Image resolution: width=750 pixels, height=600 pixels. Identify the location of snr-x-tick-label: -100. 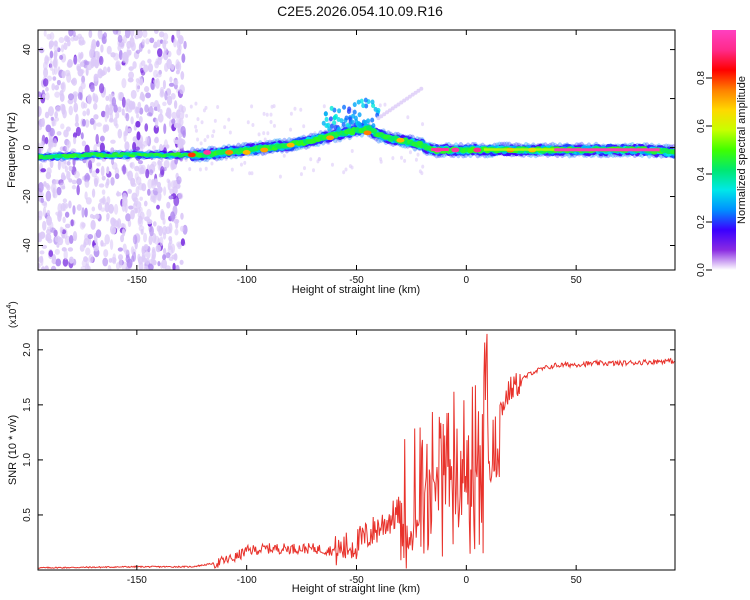
(247, 580).